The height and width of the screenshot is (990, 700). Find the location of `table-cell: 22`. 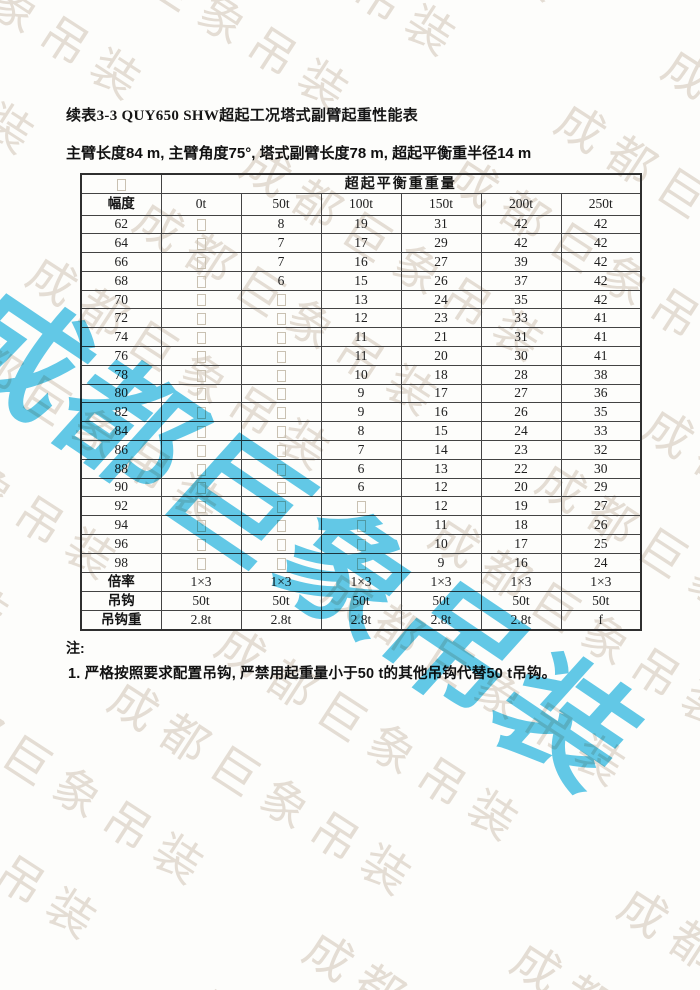

table-cell: 22 is located at coordinates (521, 468).